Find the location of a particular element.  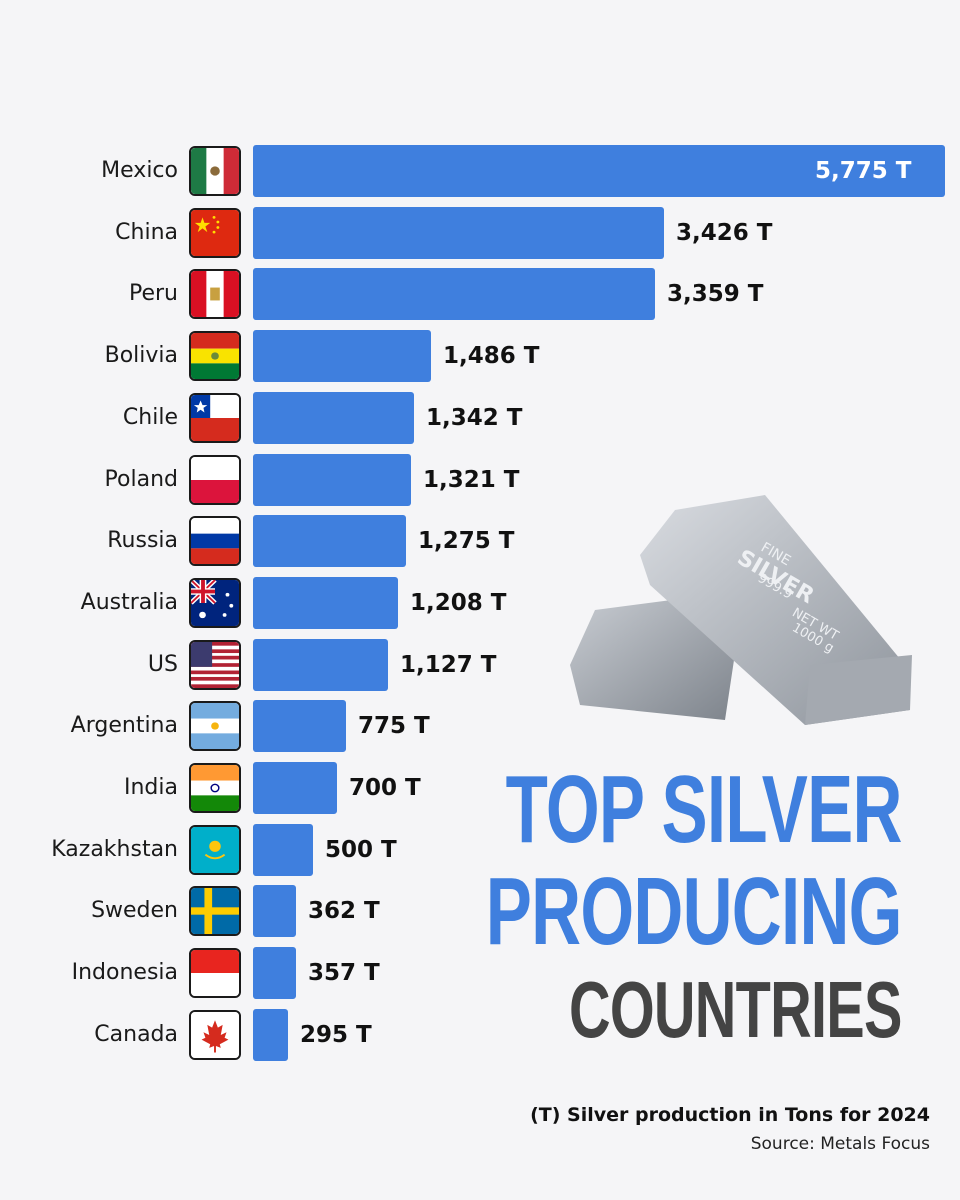

peru-flag-icon is located at coordinates (215, 294).